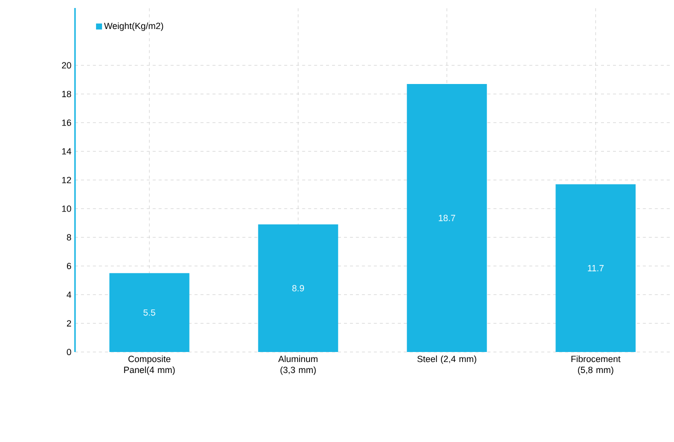 The image size is (674, 442). Describe the element at coordinates (67, 208) in the screenshot. I see `y-tick-label: 10` at that location.